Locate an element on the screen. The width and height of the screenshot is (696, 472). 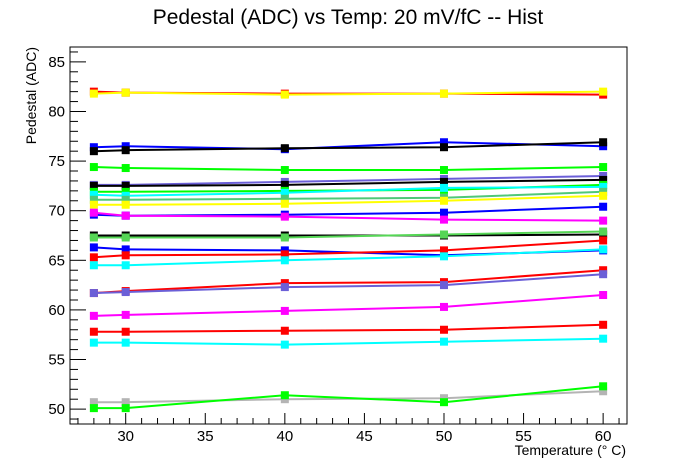
x-tick-label: 55 is located at coordinates (523, 436).